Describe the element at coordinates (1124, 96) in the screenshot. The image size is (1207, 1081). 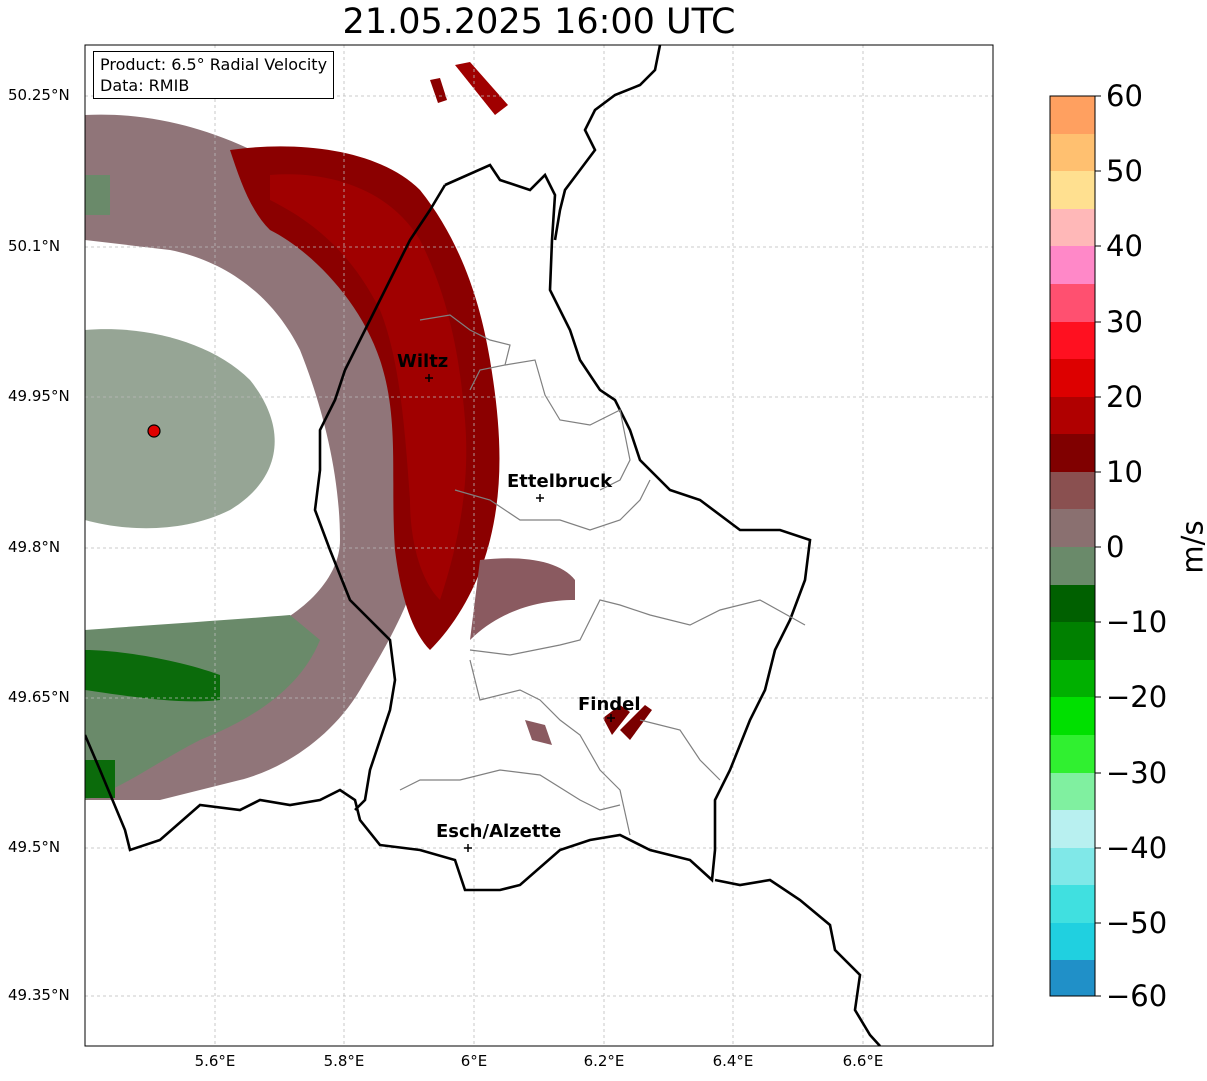
I see `colorbar-tick: 60` at that location.